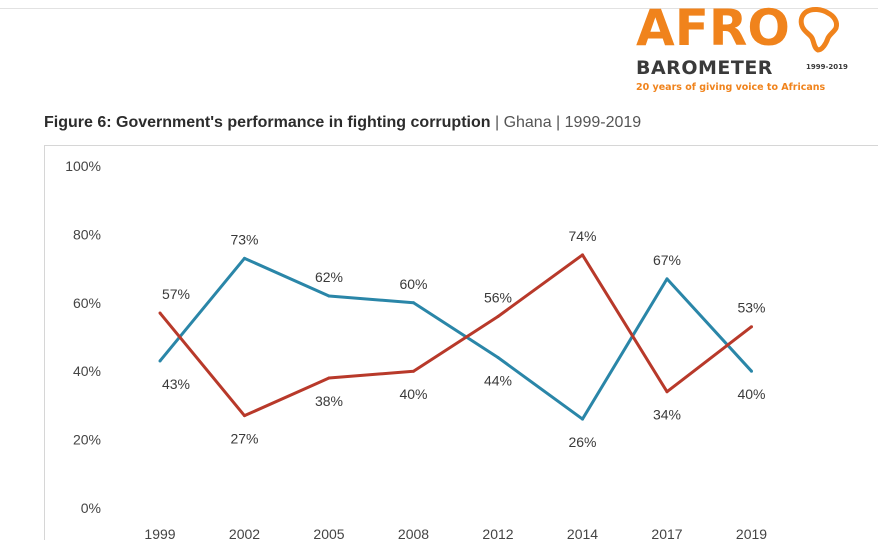 This screenshot has height=541, width=878. What do you see at coordinates (713, 28) in the screenshot?
I see `logo-afro-text: AFRO` at bounding box center [713, 28].